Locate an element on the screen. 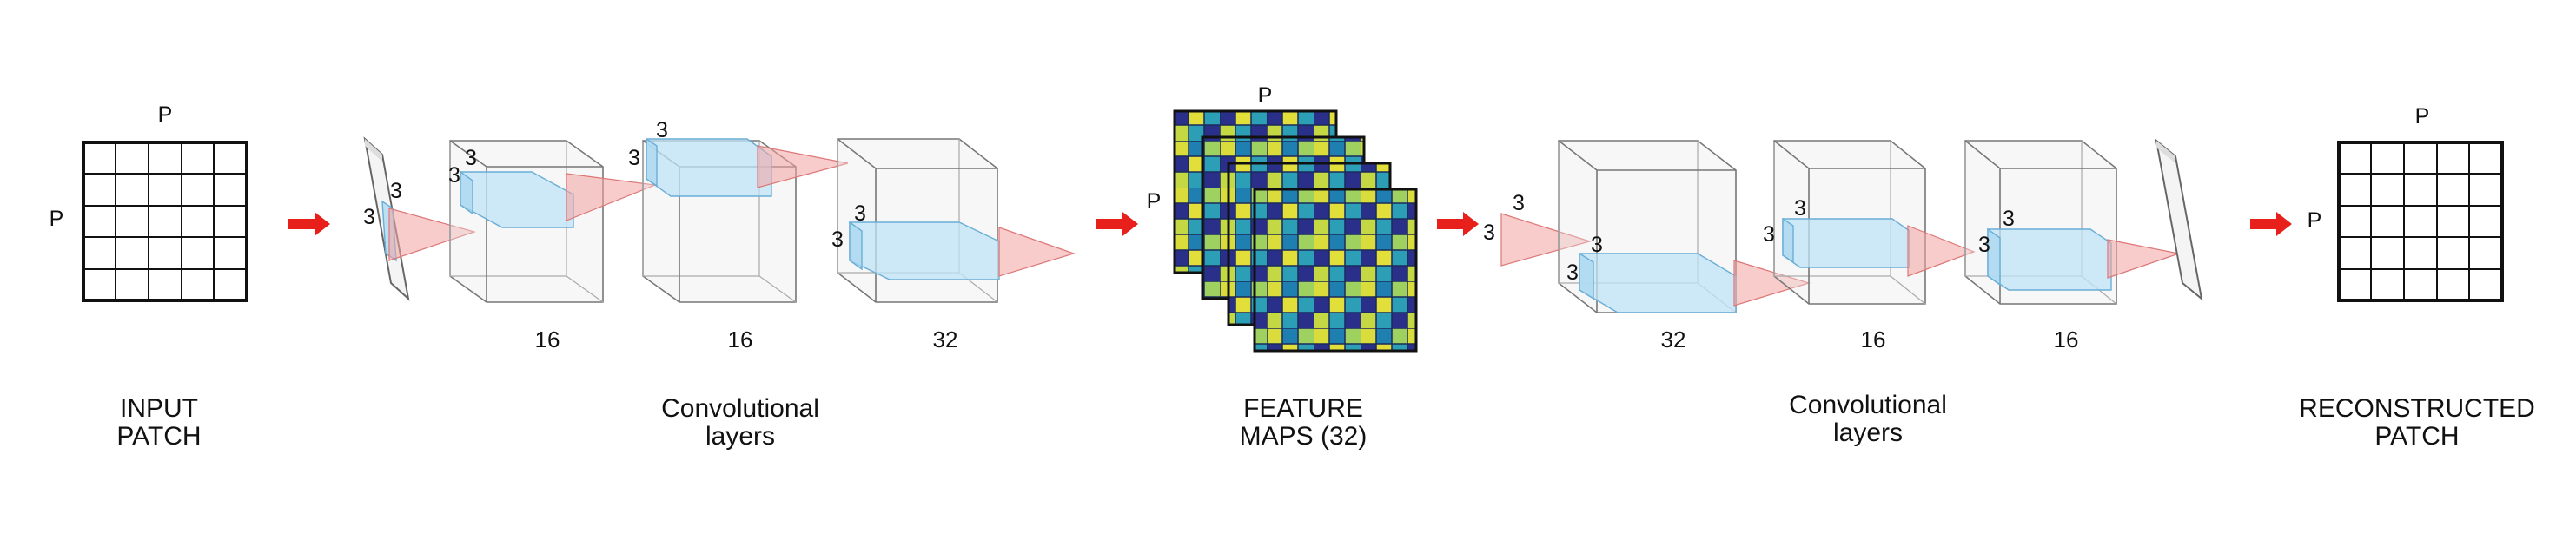  feature-caption-line2: MAPS (32) is located at coordinates (1303, 436).